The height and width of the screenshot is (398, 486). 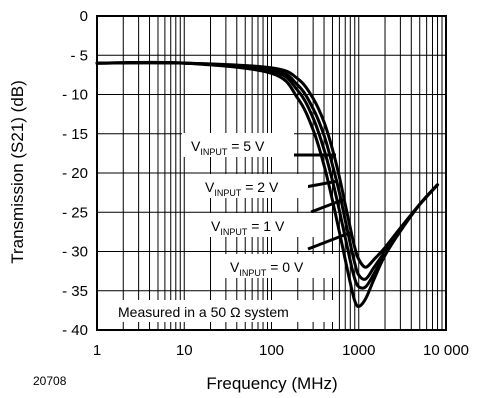 What do you see at coordinates (75, 252) in the screenshot?
I see `y-tick-label: - 30` at bounding box center [75, 252].